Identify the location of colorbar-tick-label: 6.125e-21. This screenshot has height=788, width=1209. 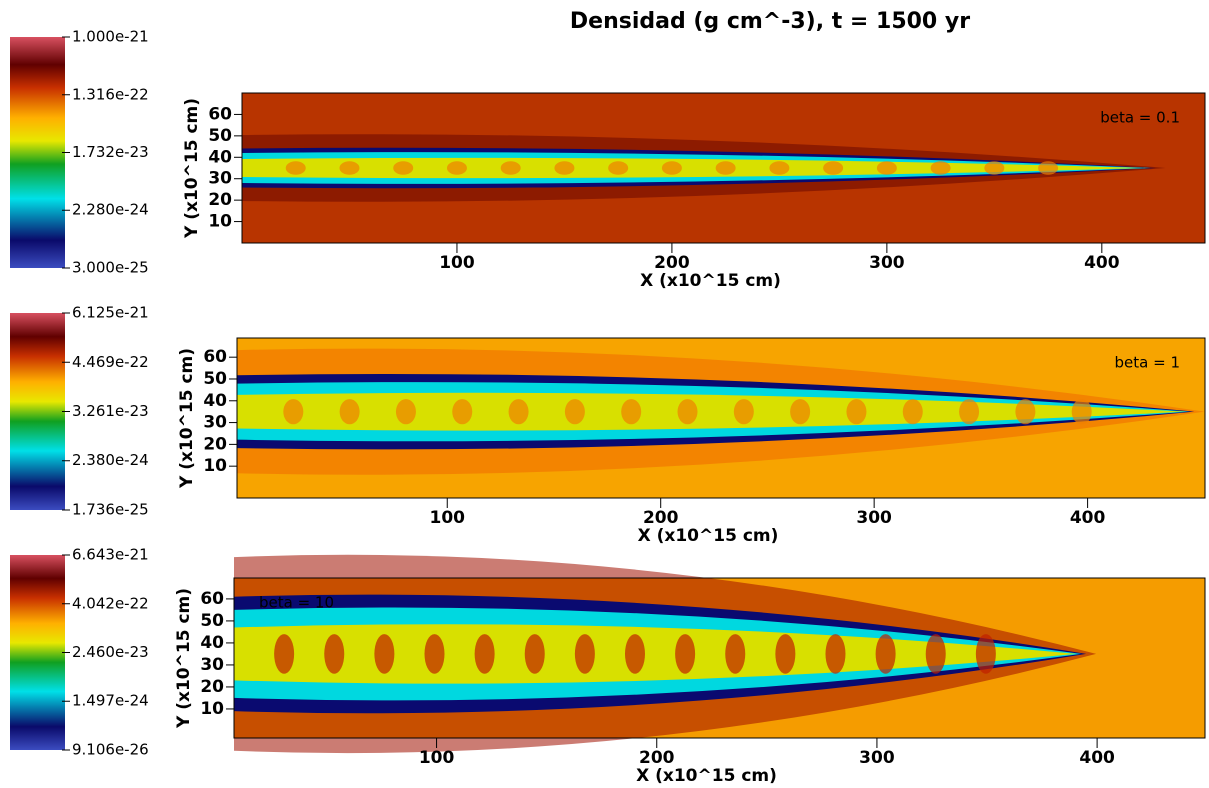
(110, 313).